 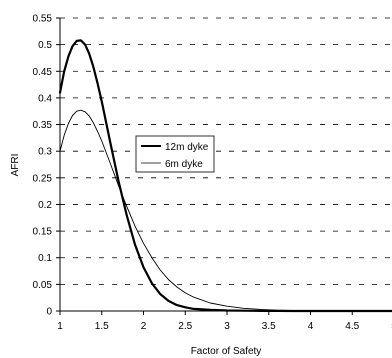 I want to click on y-tick-label: 0.05, so click(x=43, y=285).